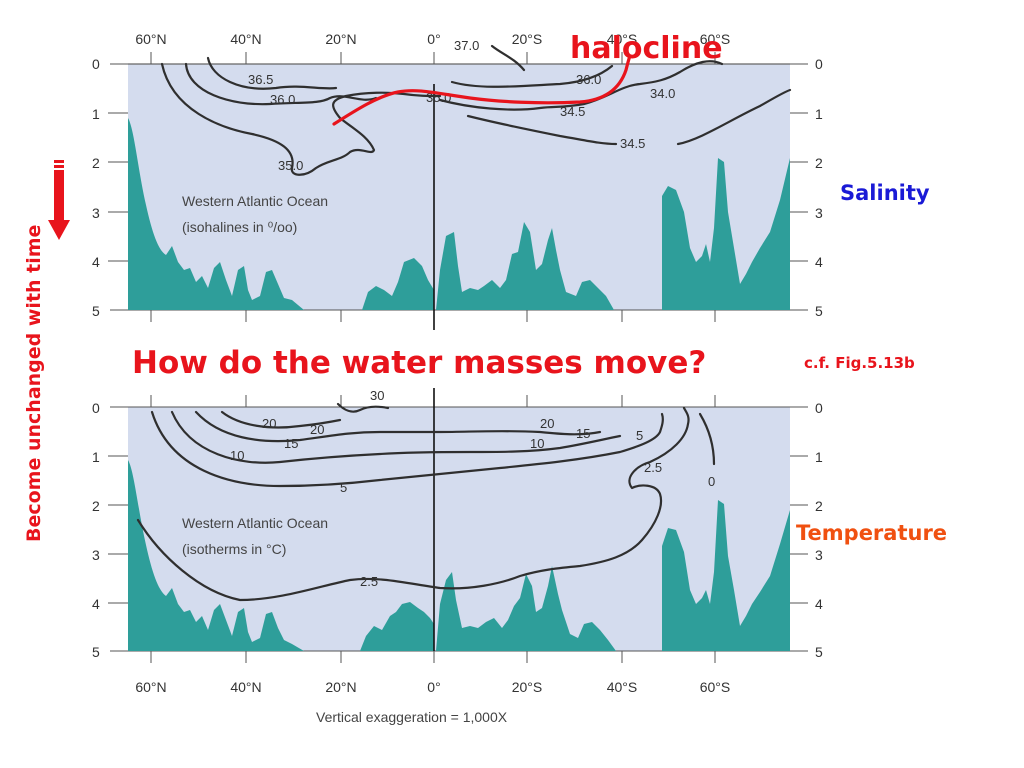 The height and width of the screenshot is (768, 1024). What do you see at coordinates (290, 165) in the screenshot?
I see `contour-label: 35.0` at bounding box center [290, 165].